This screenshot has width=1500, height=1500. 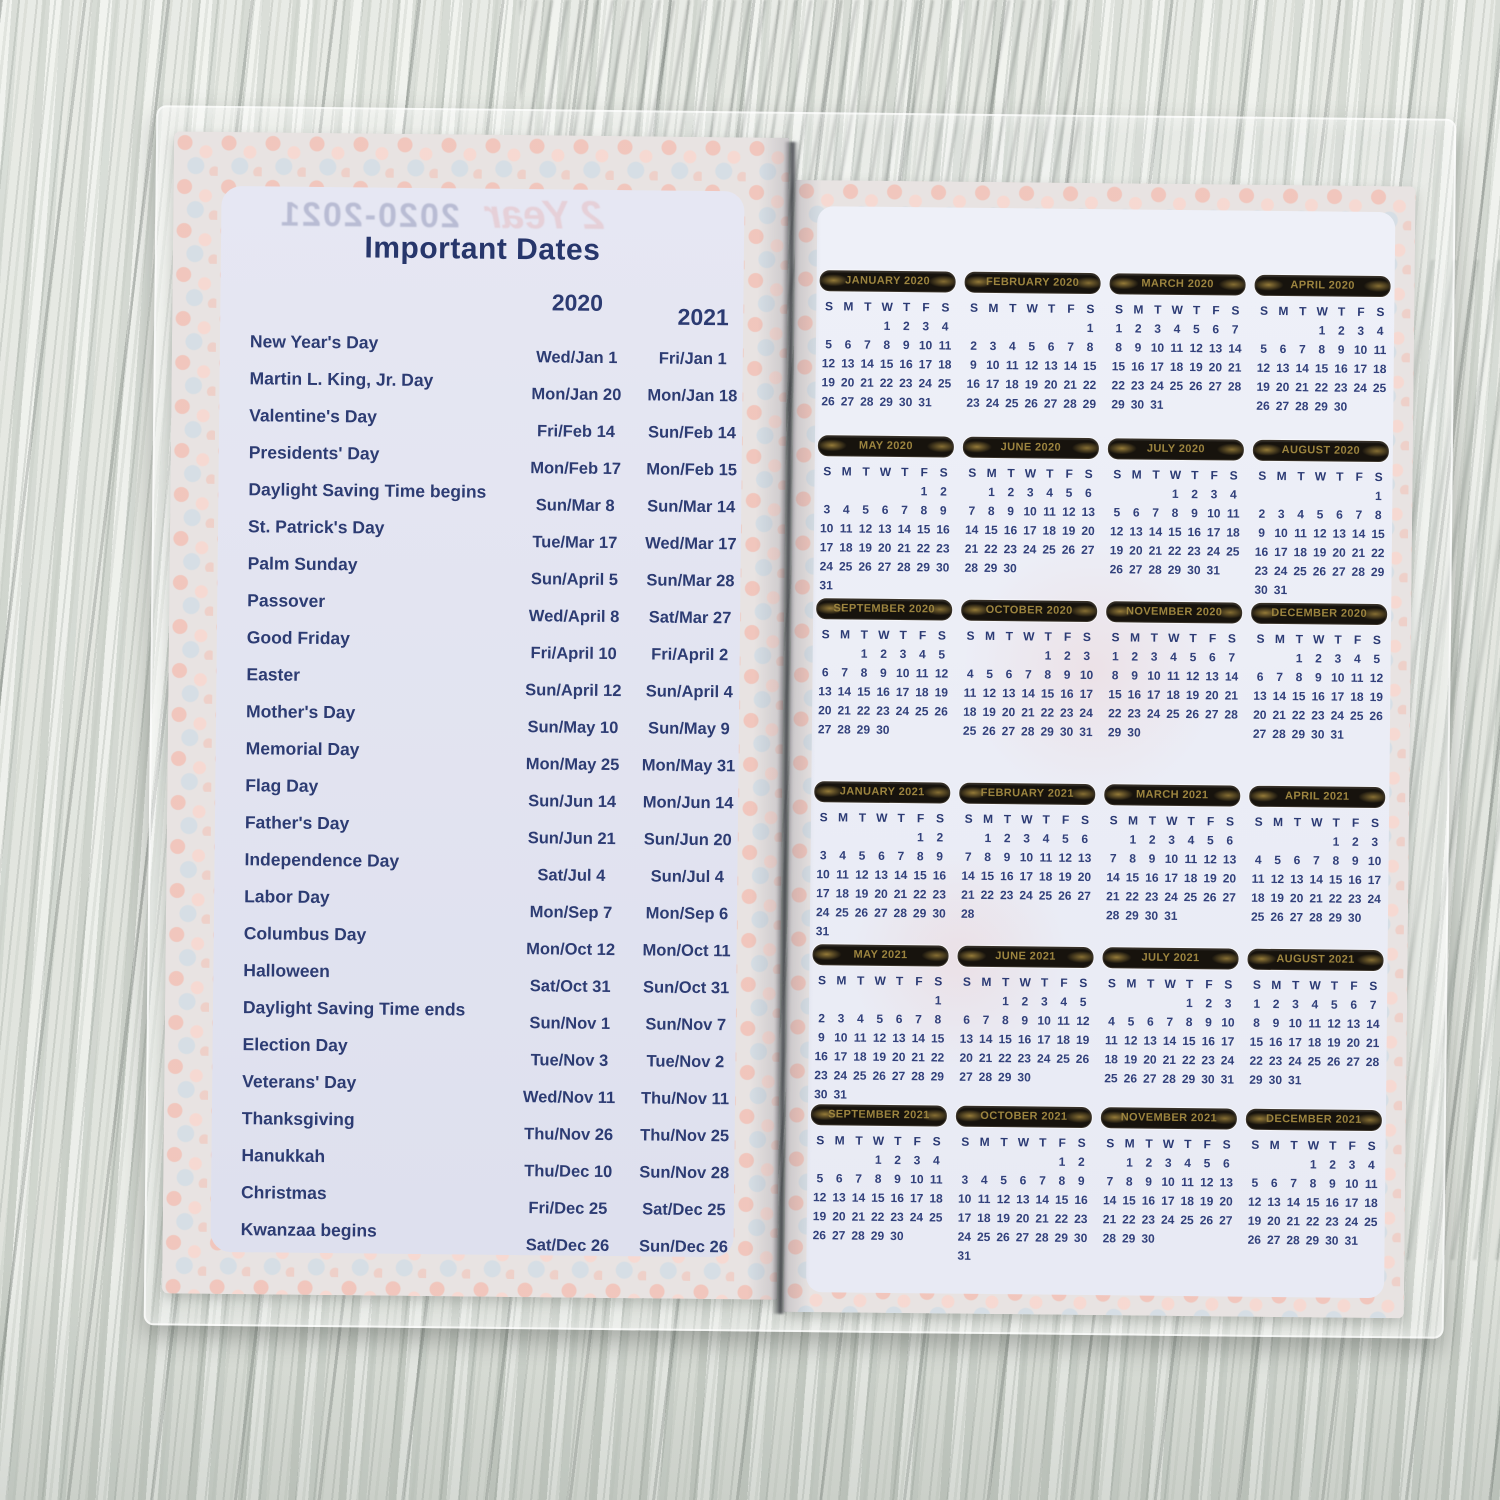 I want to click on week-row: 7 8 9 10 11 12 13, so click(x=1030, y=512).